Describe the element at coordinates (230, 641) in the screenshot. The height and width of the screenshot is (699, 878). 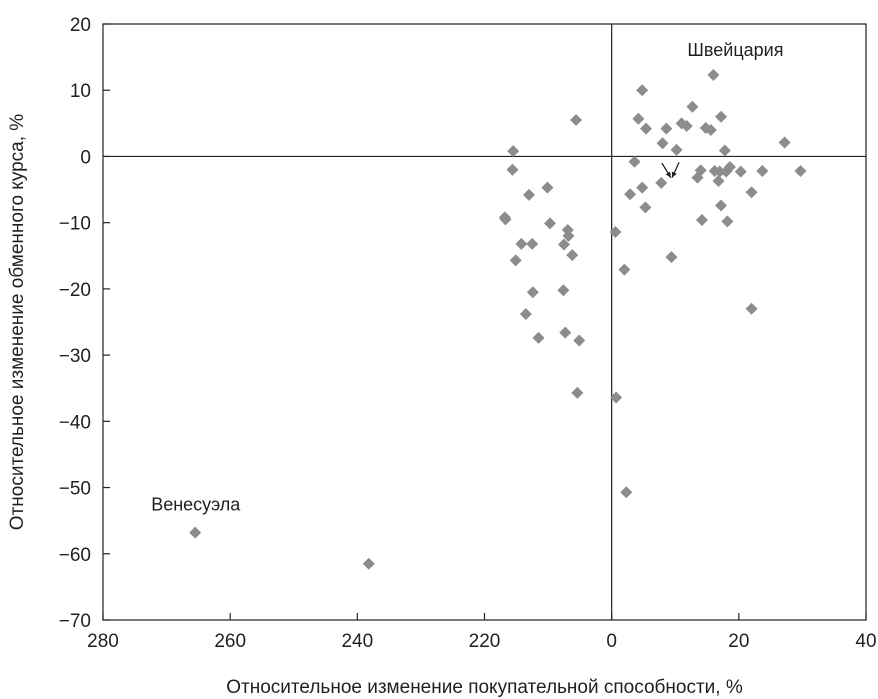
I see `x-tick-label: 260` at that location.